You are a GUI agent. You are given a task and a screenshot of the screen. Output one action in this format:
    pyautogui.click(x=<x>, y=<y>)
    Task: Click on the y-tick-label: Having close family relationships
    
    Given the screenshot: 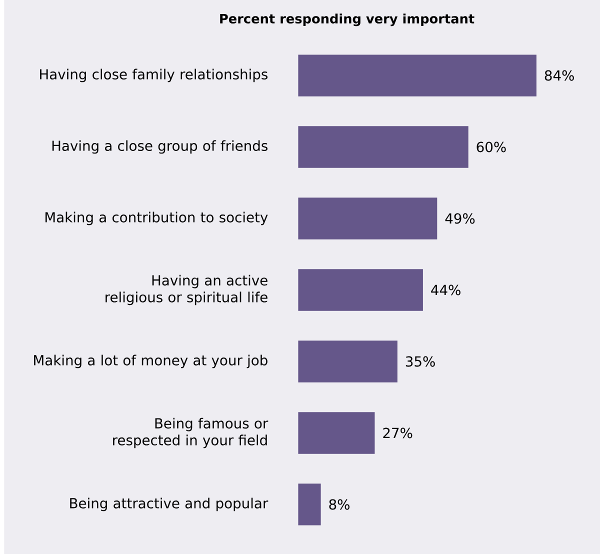 What is the action you would take?
    pyautogui.click(x=154, y=75)
    